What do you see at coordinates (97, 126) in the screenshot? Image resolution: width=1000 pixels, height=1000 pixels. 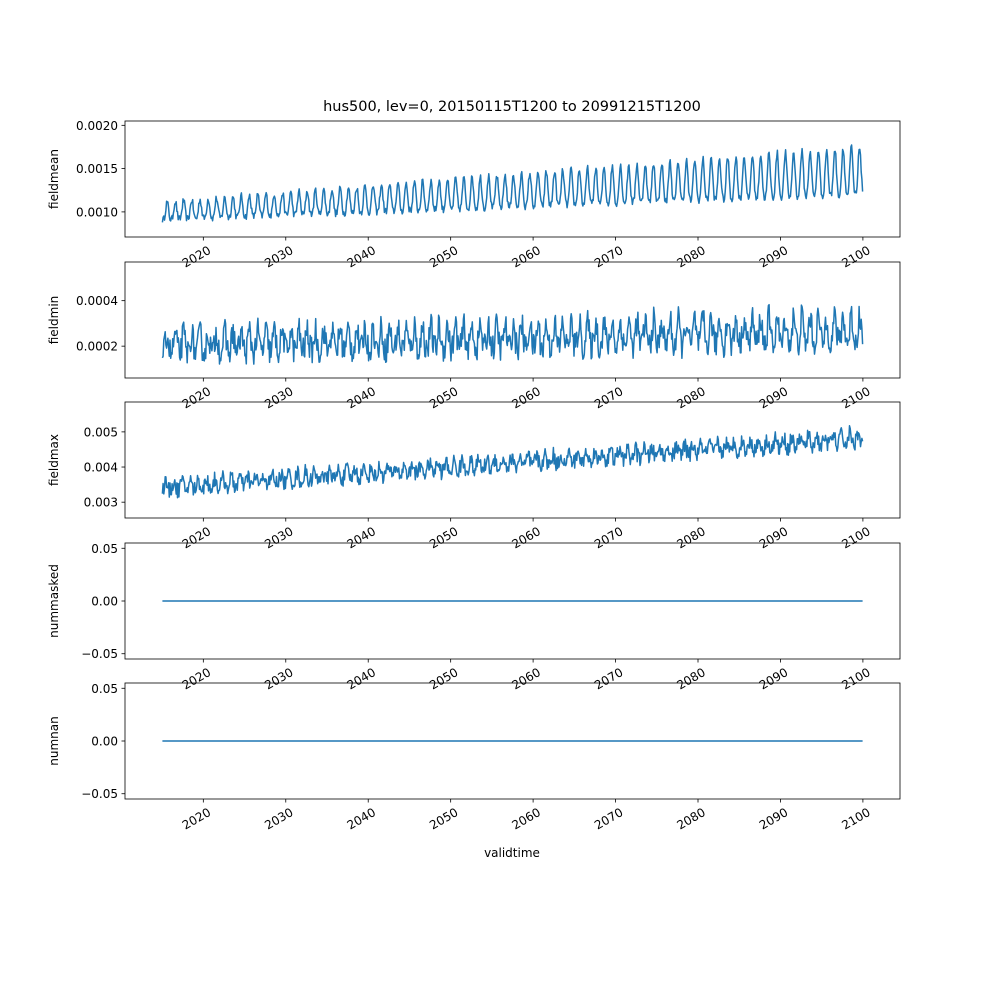 I see `y-tick-label: 0.0020` at bounding box center [97, 126].